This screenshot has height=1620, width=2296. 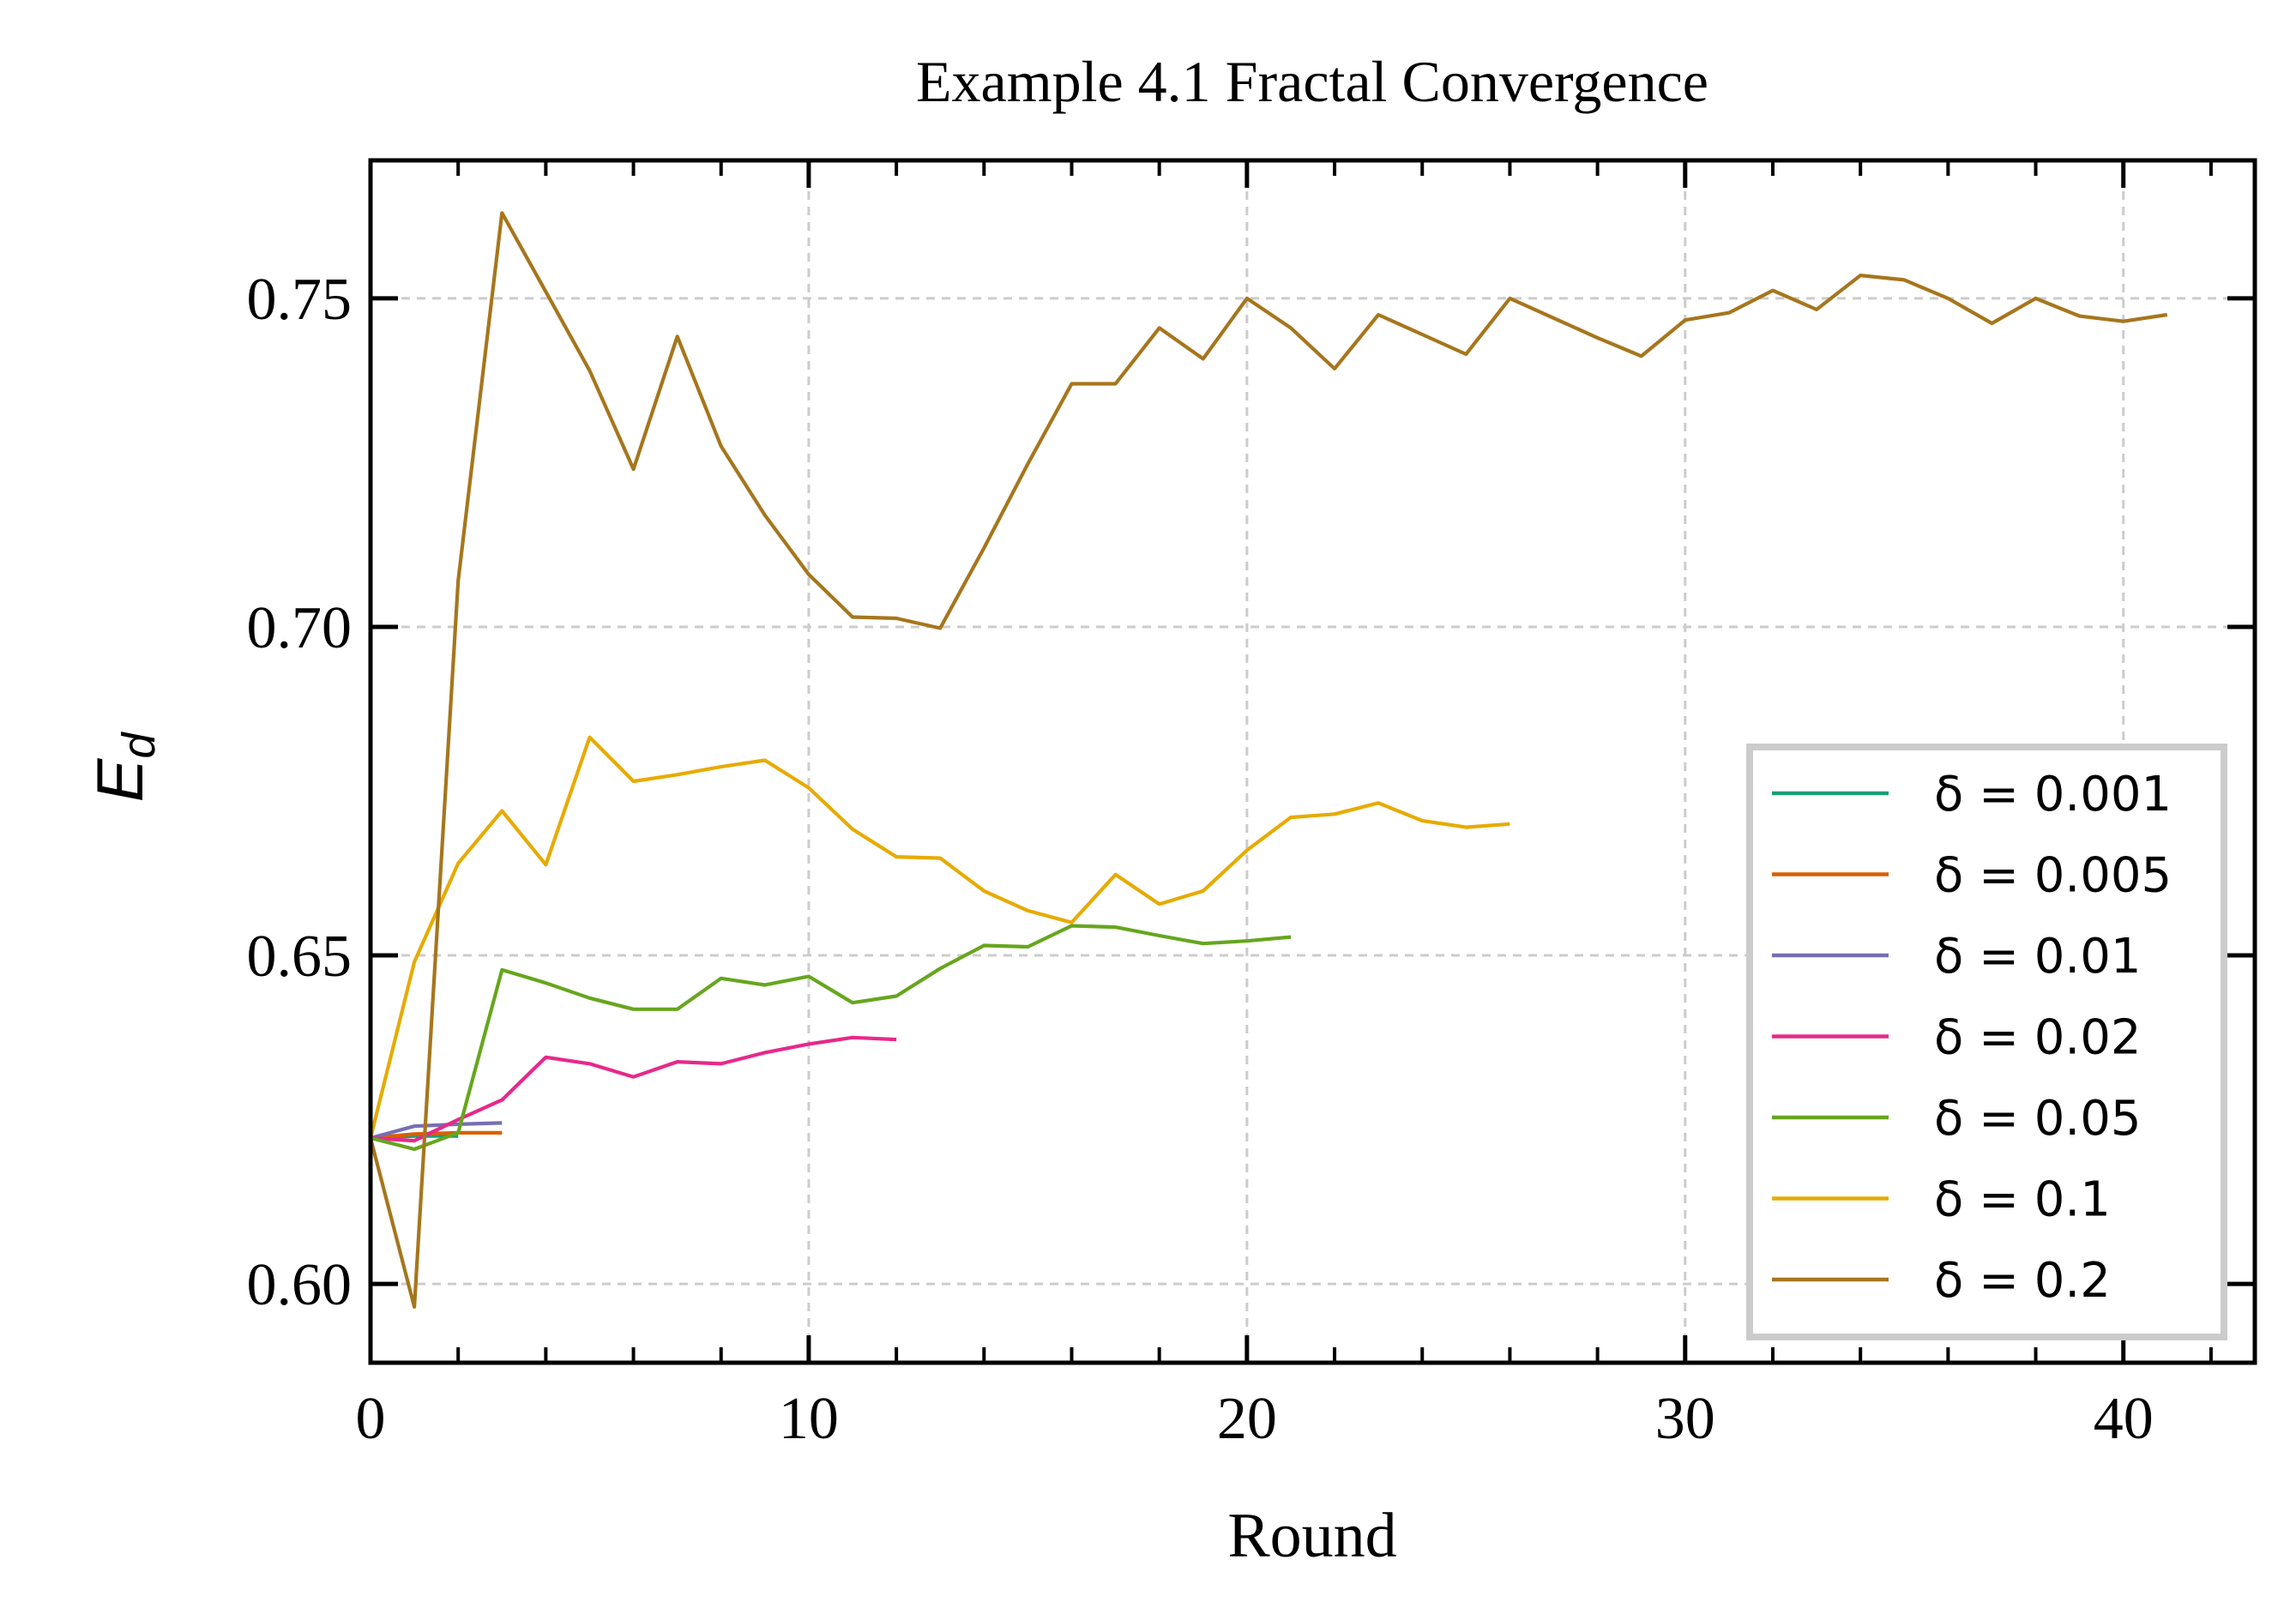 I want to click on x-tick-label: 40, so click(x=2124, y=1419).